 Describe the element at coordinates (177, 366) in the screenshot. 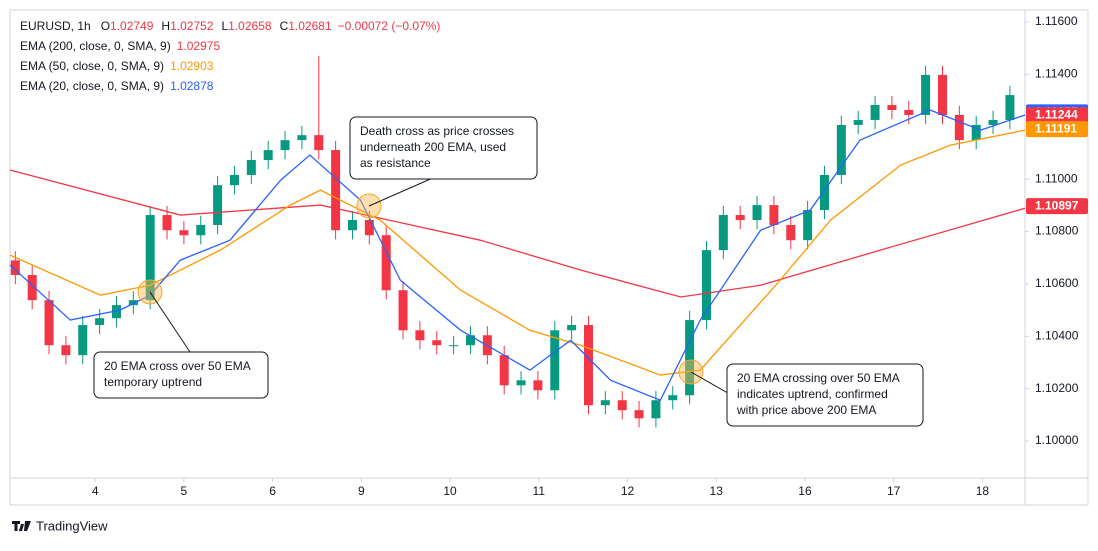

I see `annotation-text: 20 EMA cross over 50 EMA` at that location.